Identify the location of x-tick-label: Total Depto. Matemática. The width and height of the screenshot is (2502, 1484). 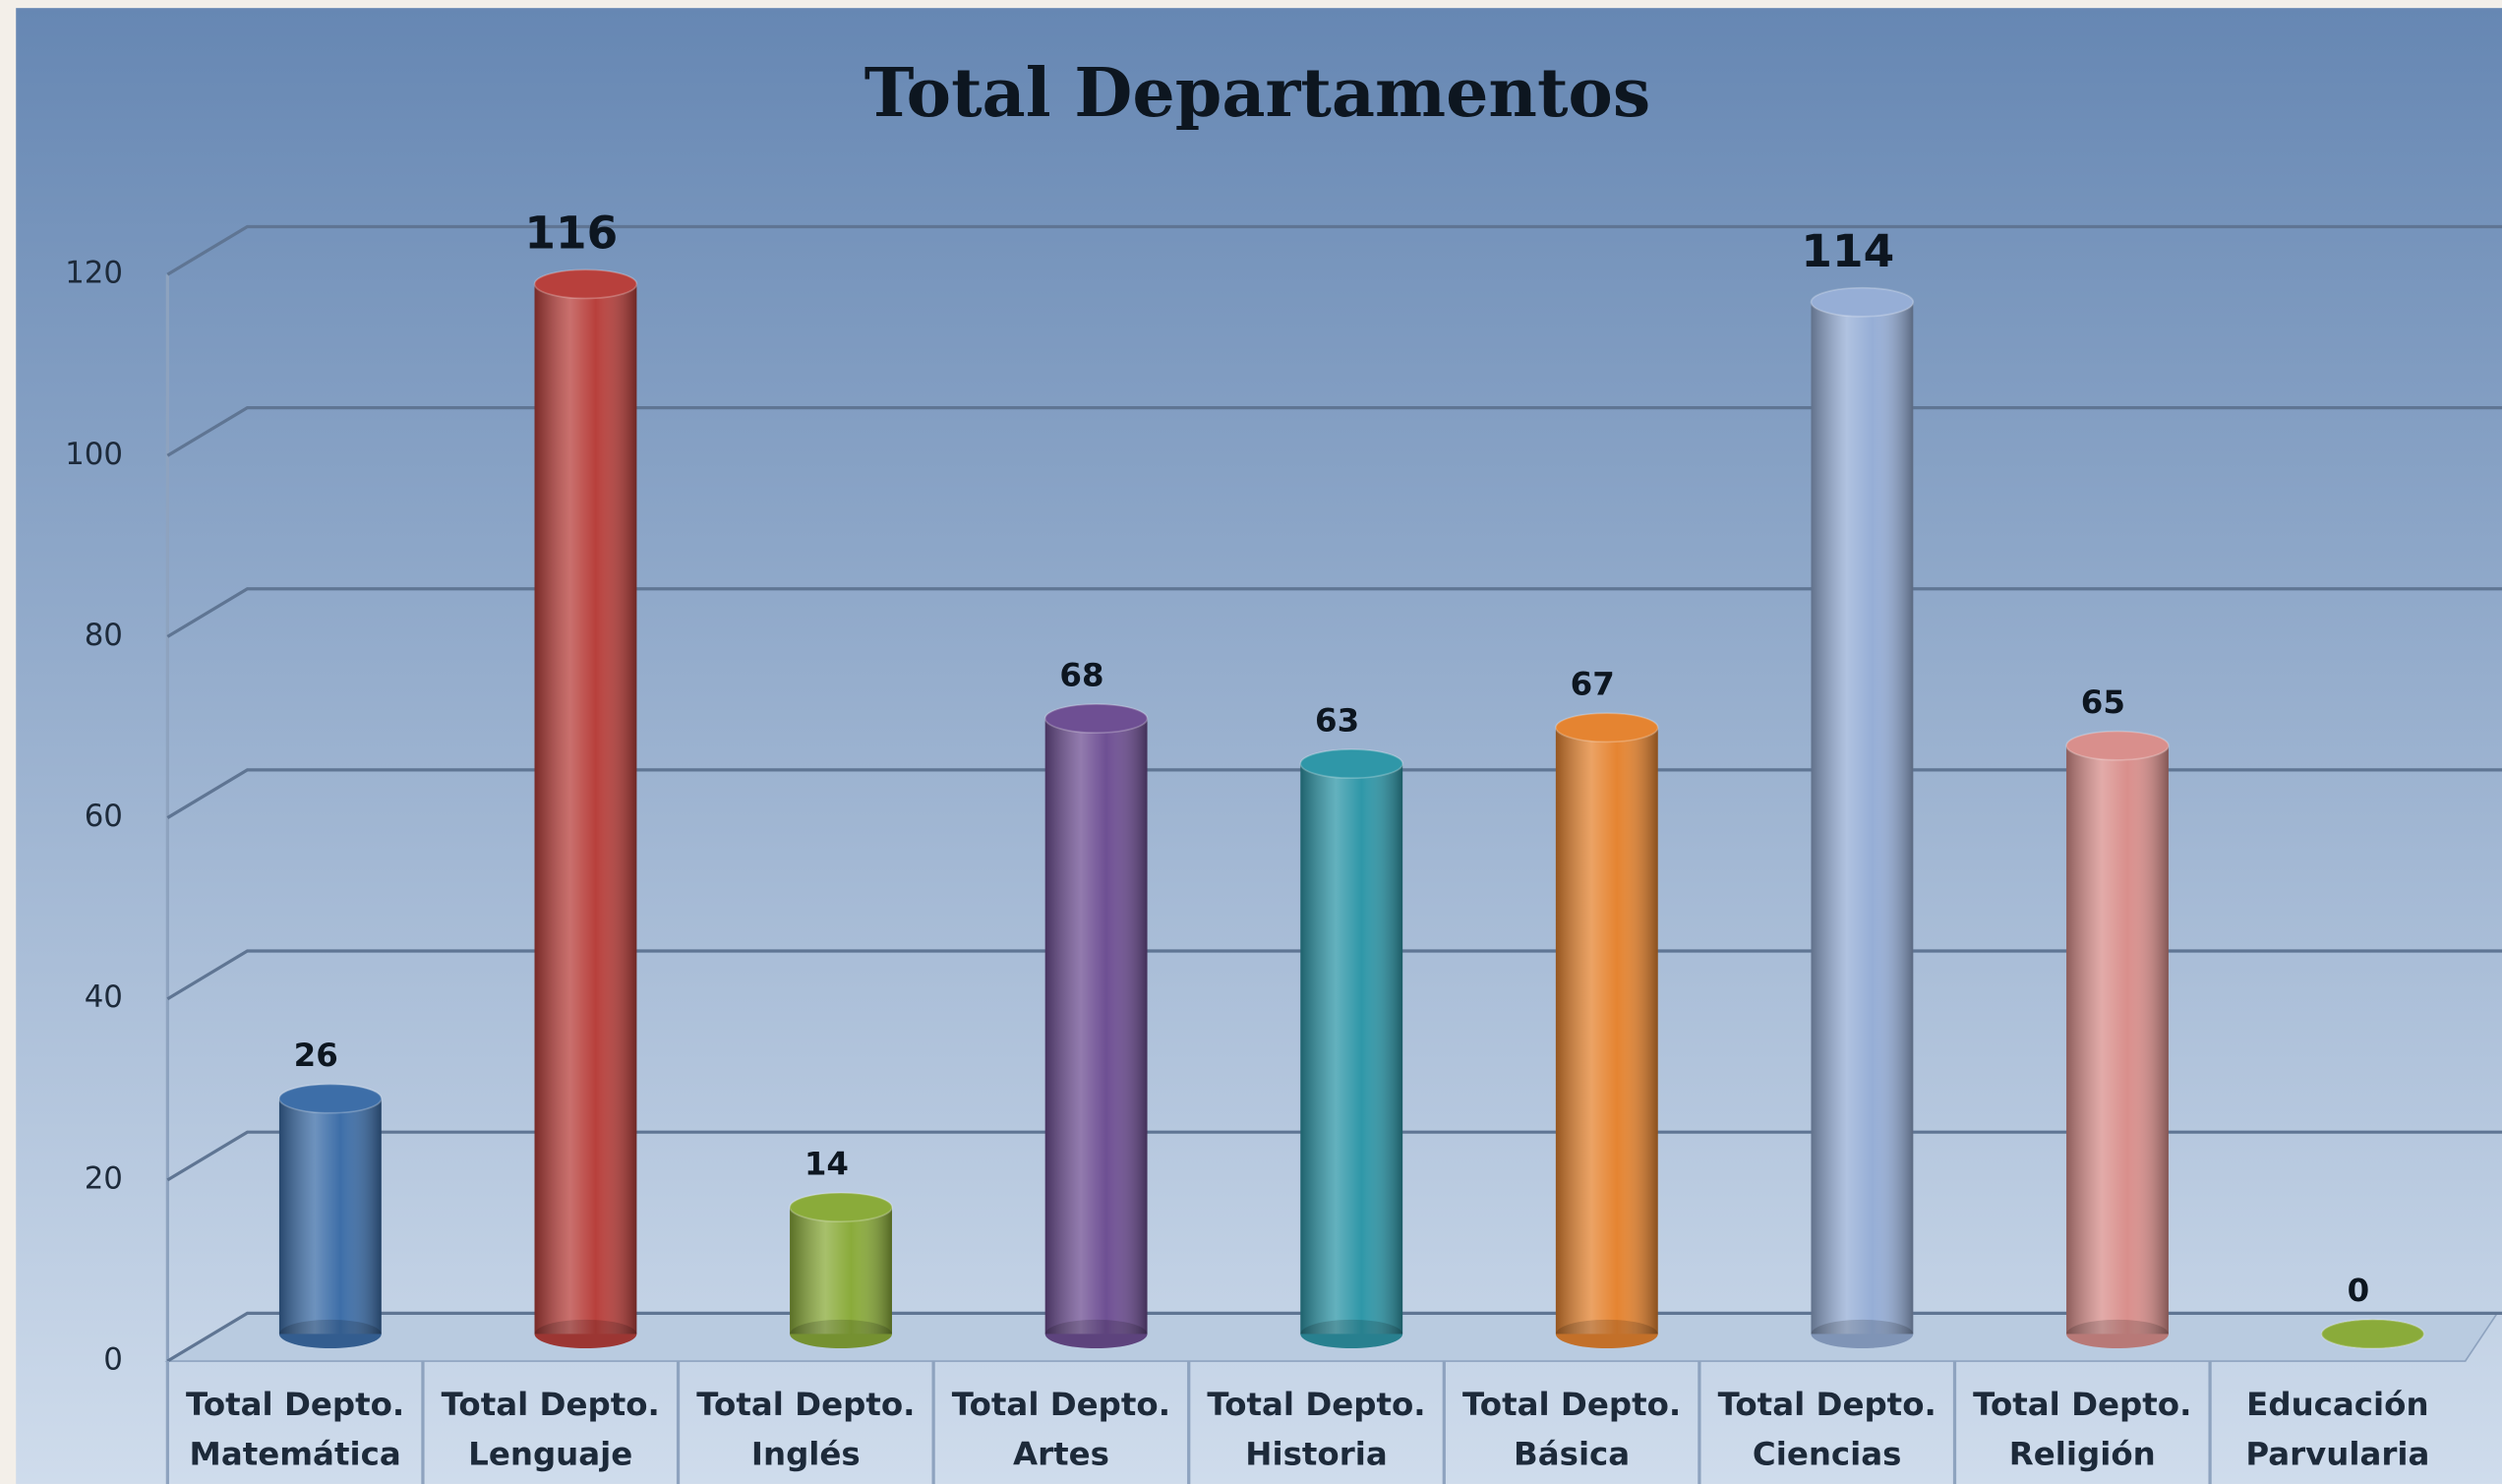
(295, 1429).